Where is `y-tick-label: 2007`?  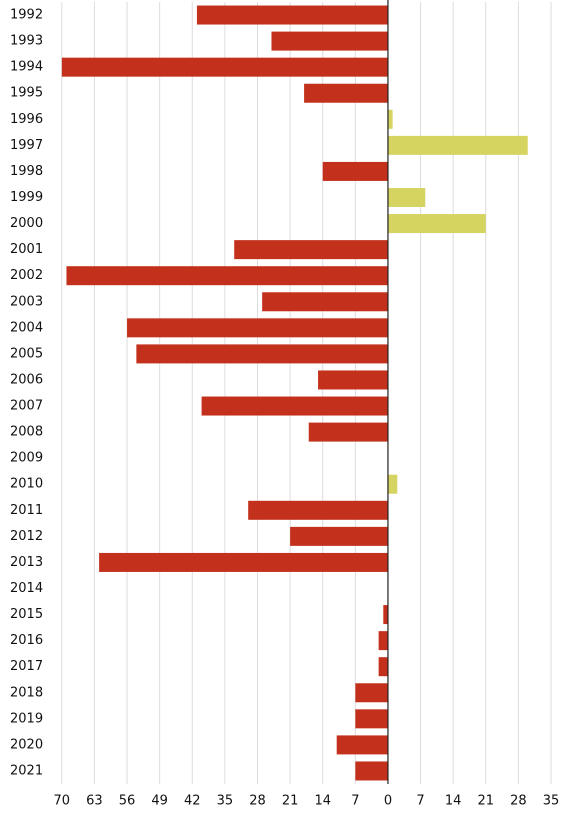 y-tick-label: 2007 is located at coordinates (26, 406).